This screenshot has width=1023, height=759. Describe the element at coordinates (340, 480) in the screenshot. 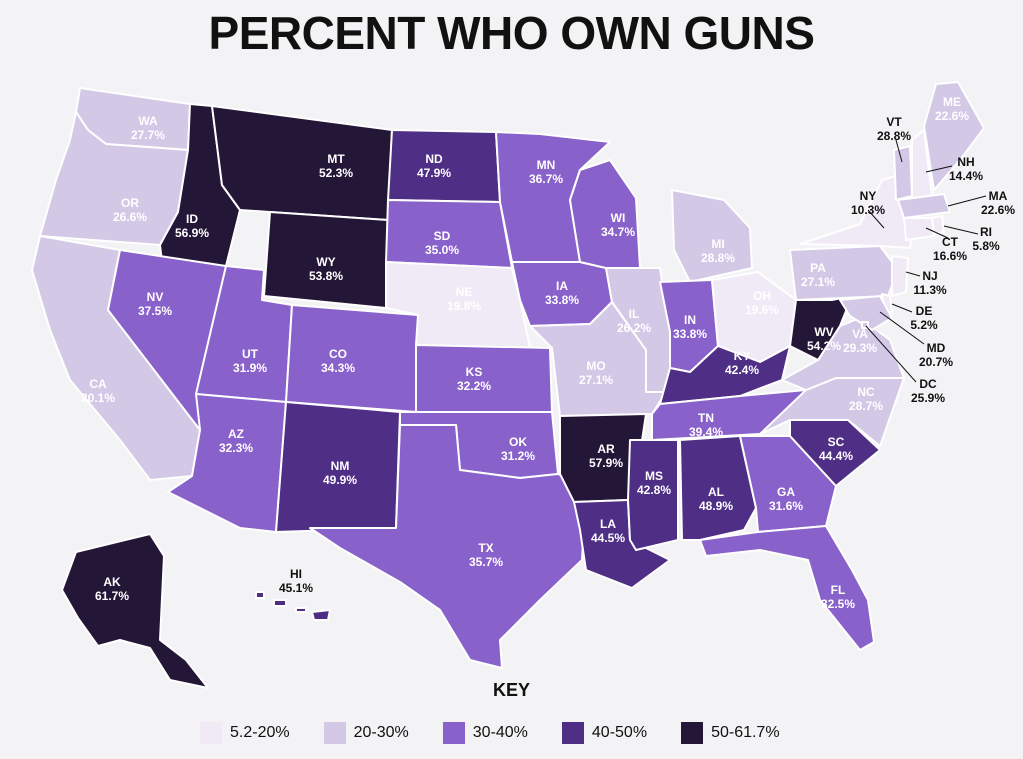

I see `state-value-nm: 49.9%` at that location.